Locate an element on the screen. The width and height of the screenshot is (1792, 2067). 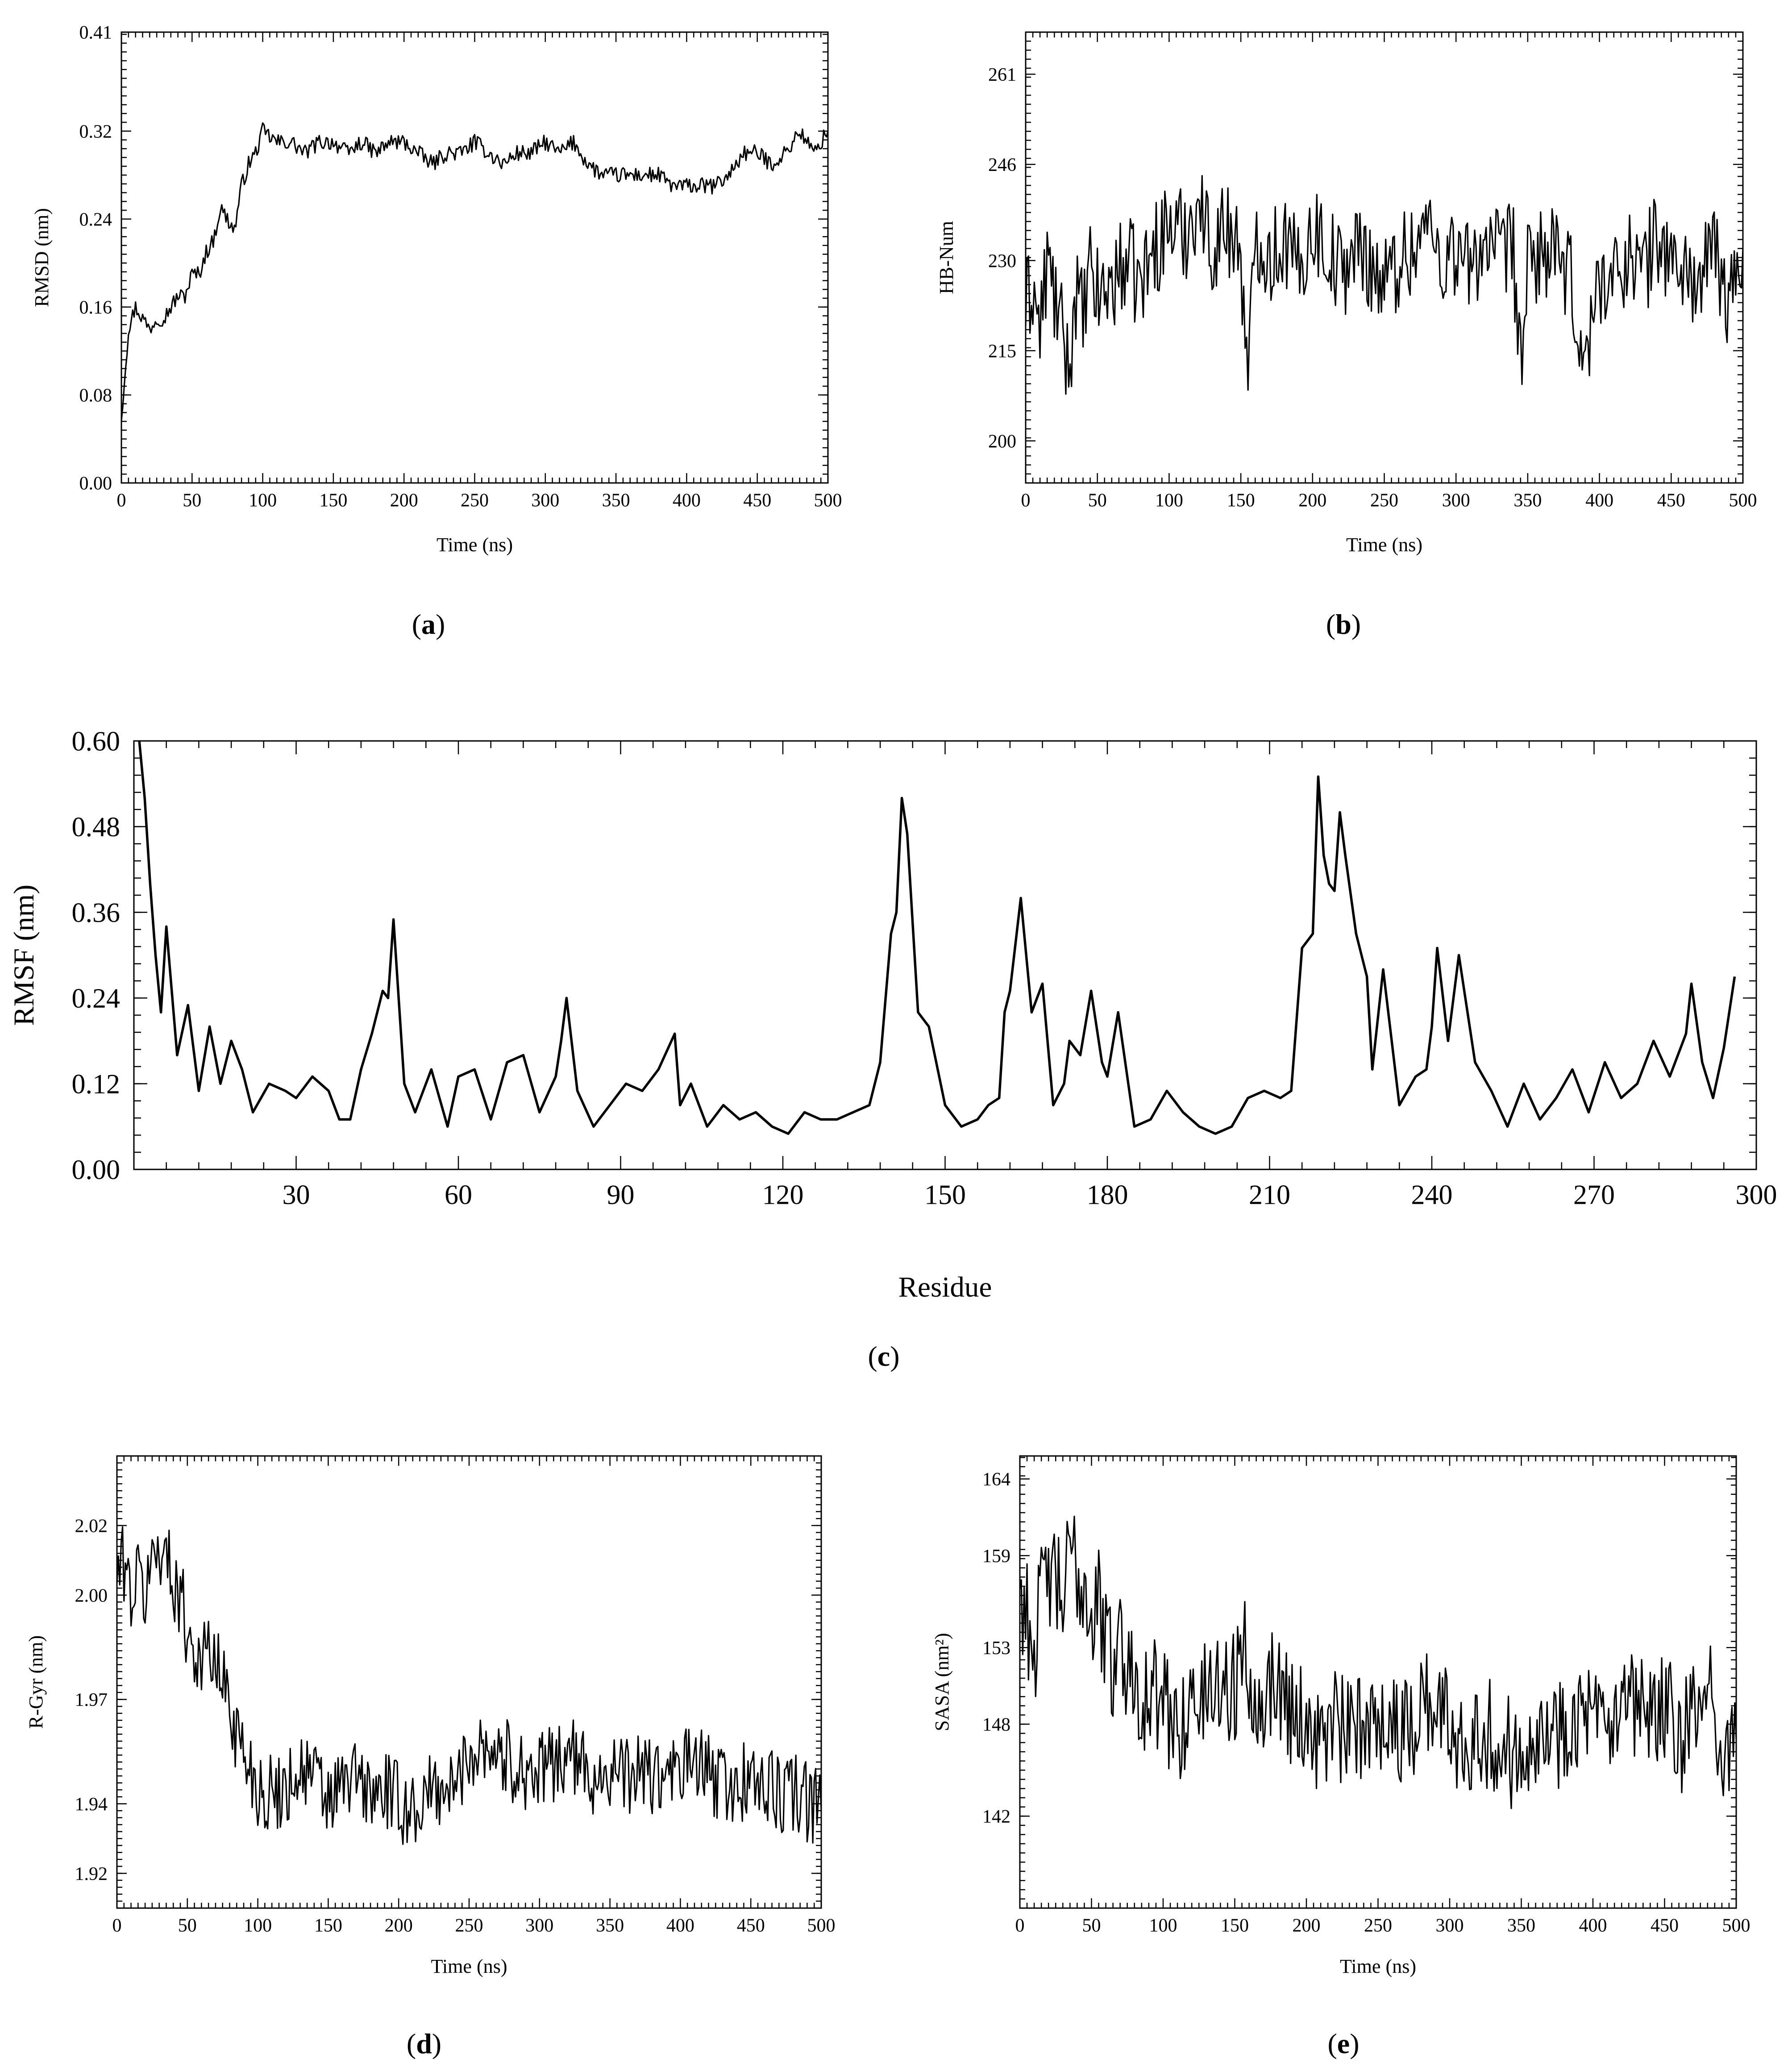
y-axis-title-d: R-Gyr (nm) is located at coordinates (36, 1682).